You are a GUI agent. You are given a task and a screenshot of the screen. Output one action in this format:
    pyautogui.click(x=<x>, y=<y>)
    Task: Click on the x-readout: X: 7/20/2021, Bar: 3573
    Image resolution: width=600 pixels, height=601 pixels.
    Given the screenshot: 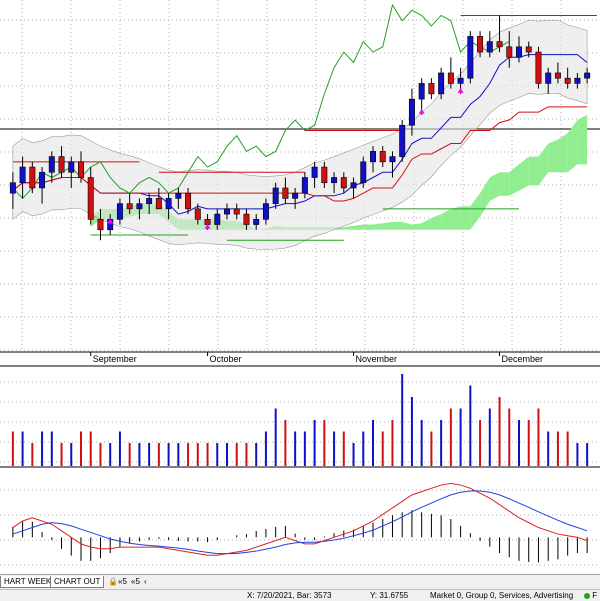 What is the action you would take?
    pyautogui.click(x=289, y=595)
    